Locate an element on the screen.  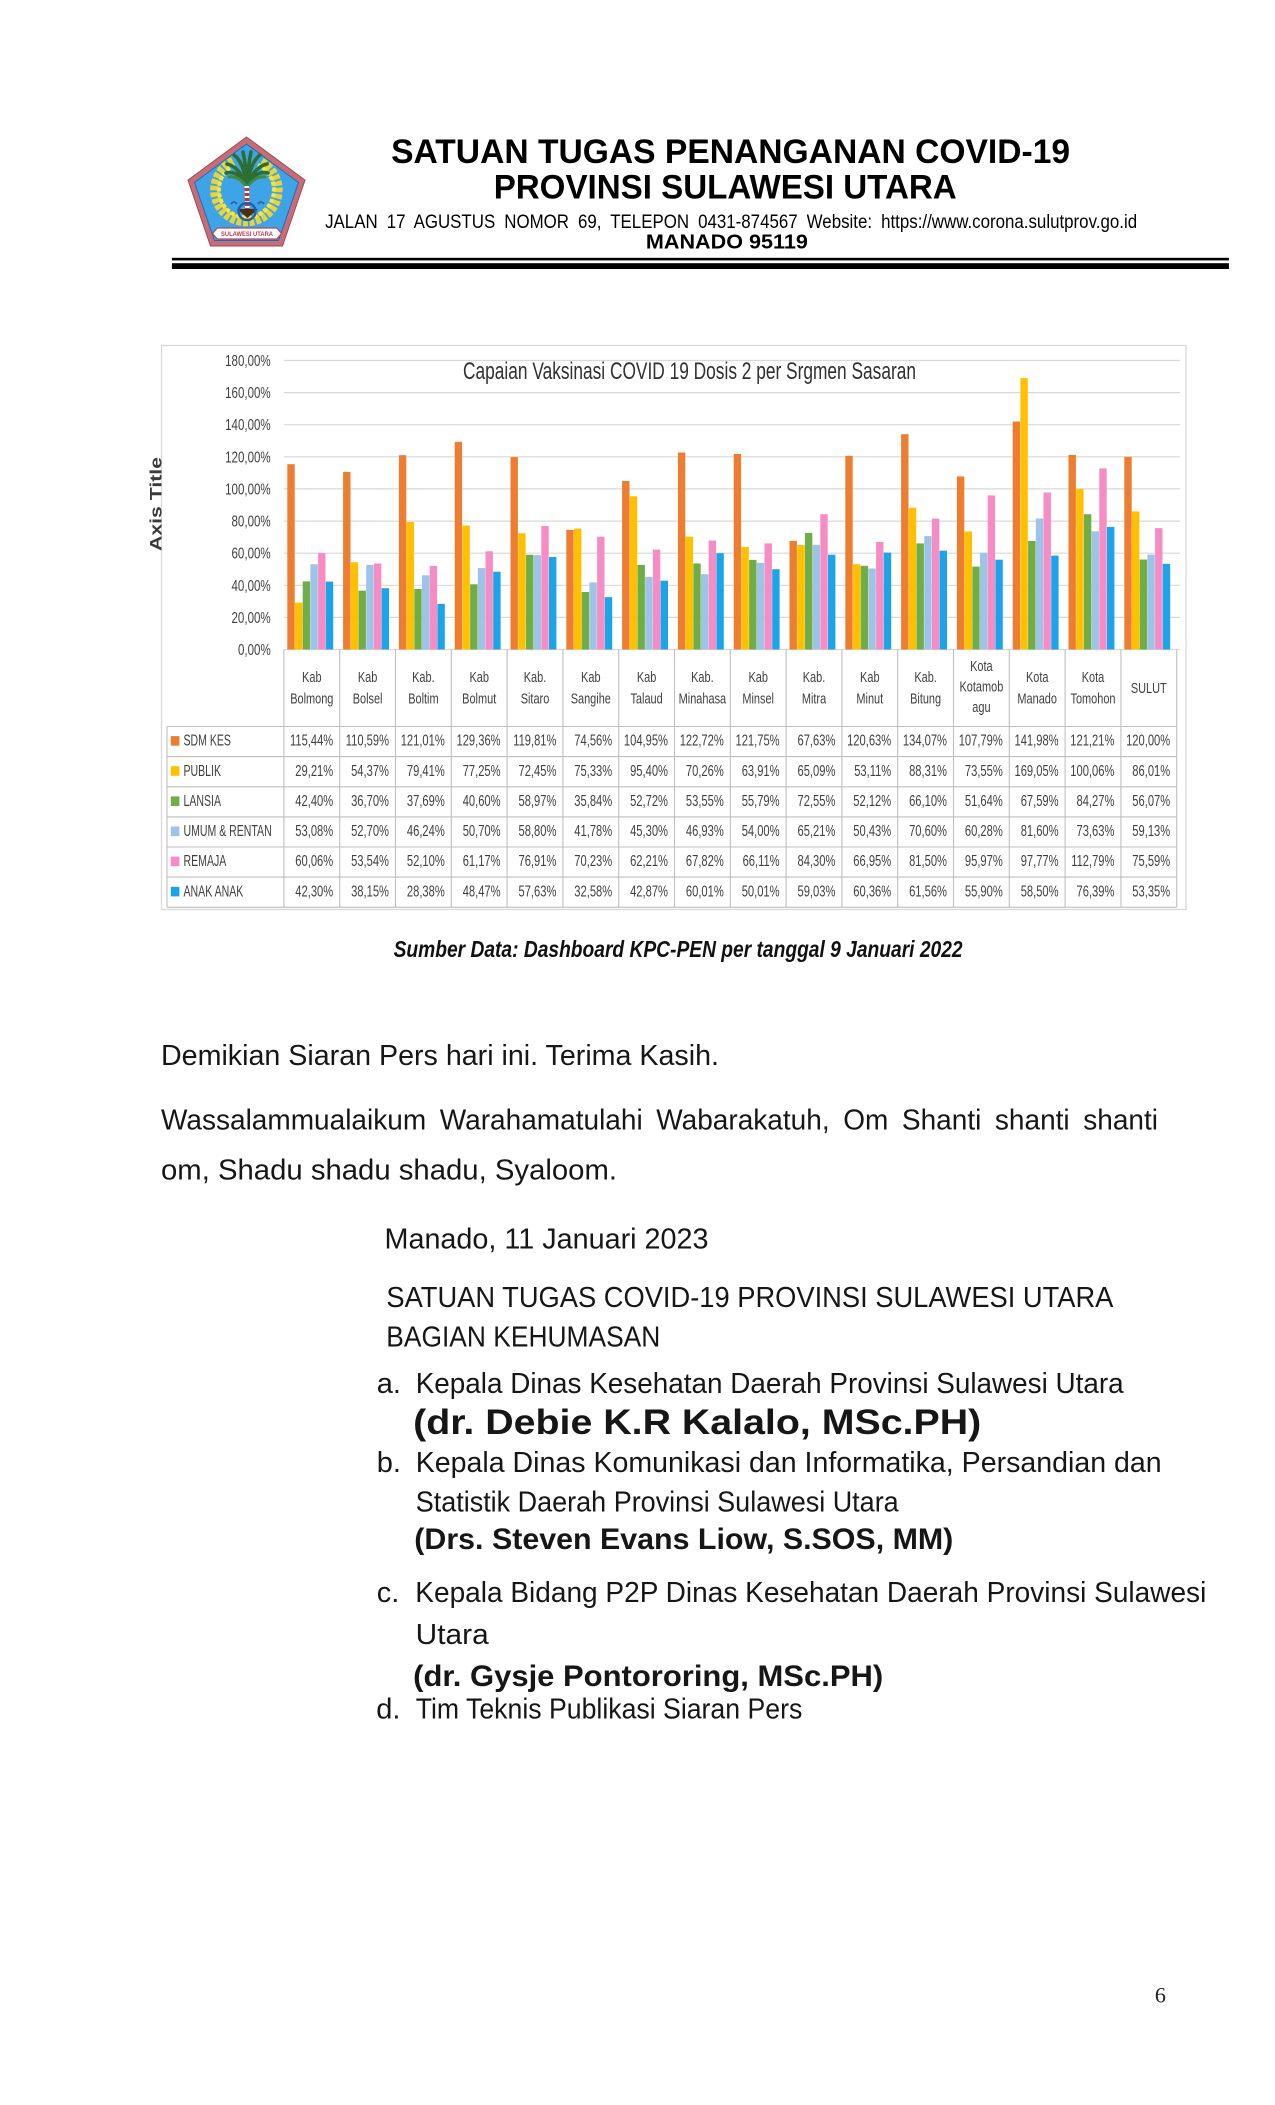
svg-text: 169,05% is located at coordinates (1037, 771).